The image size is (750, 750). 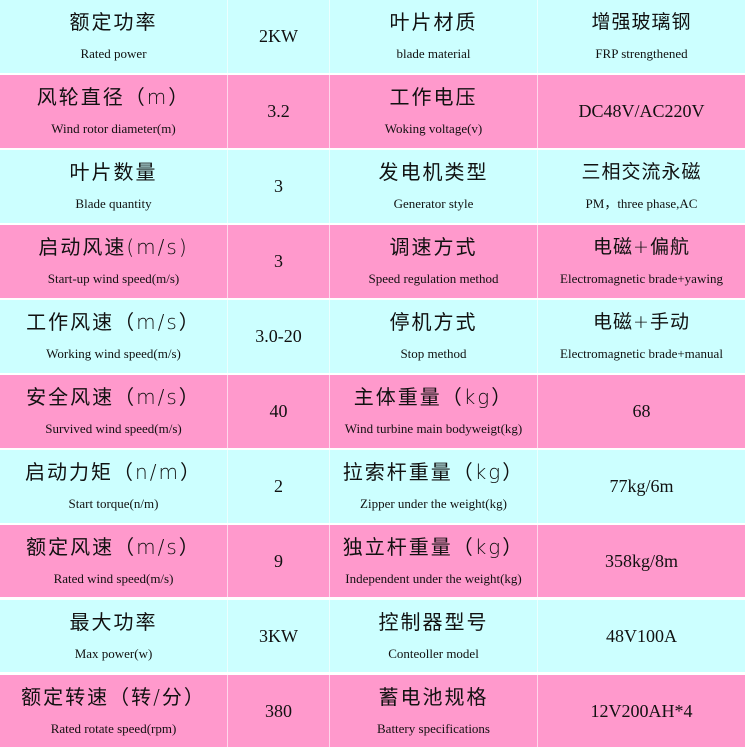 What do you see at coordinates (434, 711) in the screenshot?
I see `param2-label-cell: 蓄电池规格 Battery specifications` at bounding box center [434, 711].